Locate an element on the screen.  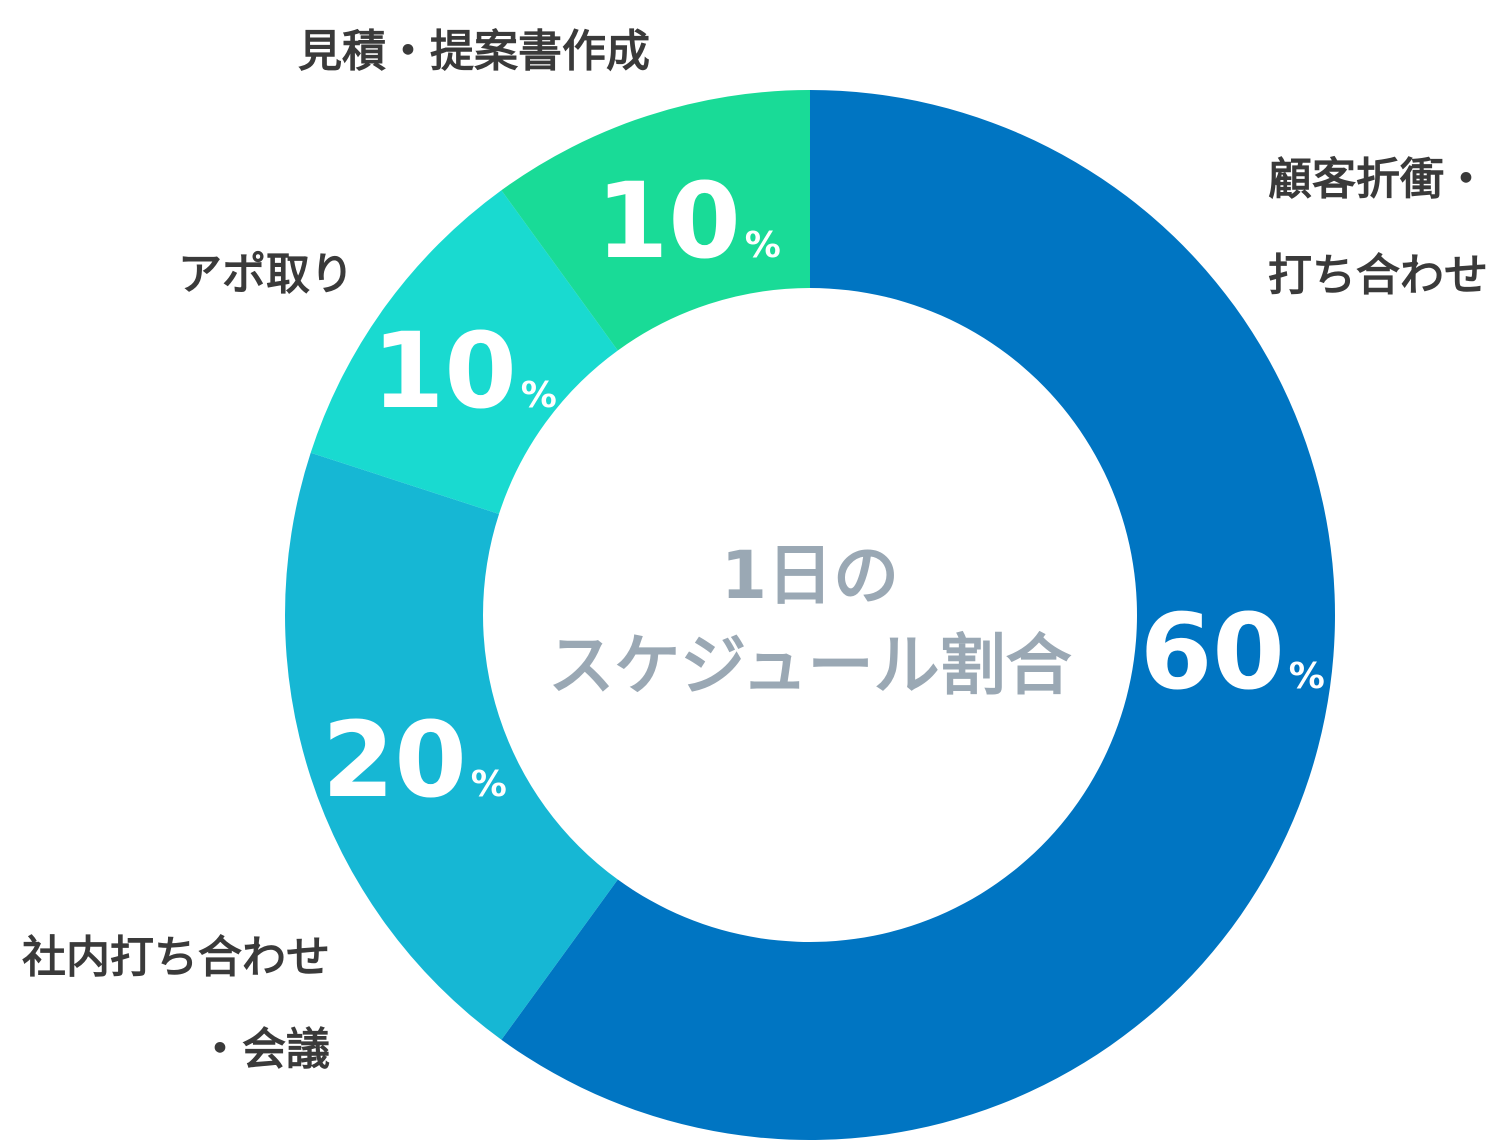
center-title: 1日の スケジュール割合 is located at coordinates (809, 620).